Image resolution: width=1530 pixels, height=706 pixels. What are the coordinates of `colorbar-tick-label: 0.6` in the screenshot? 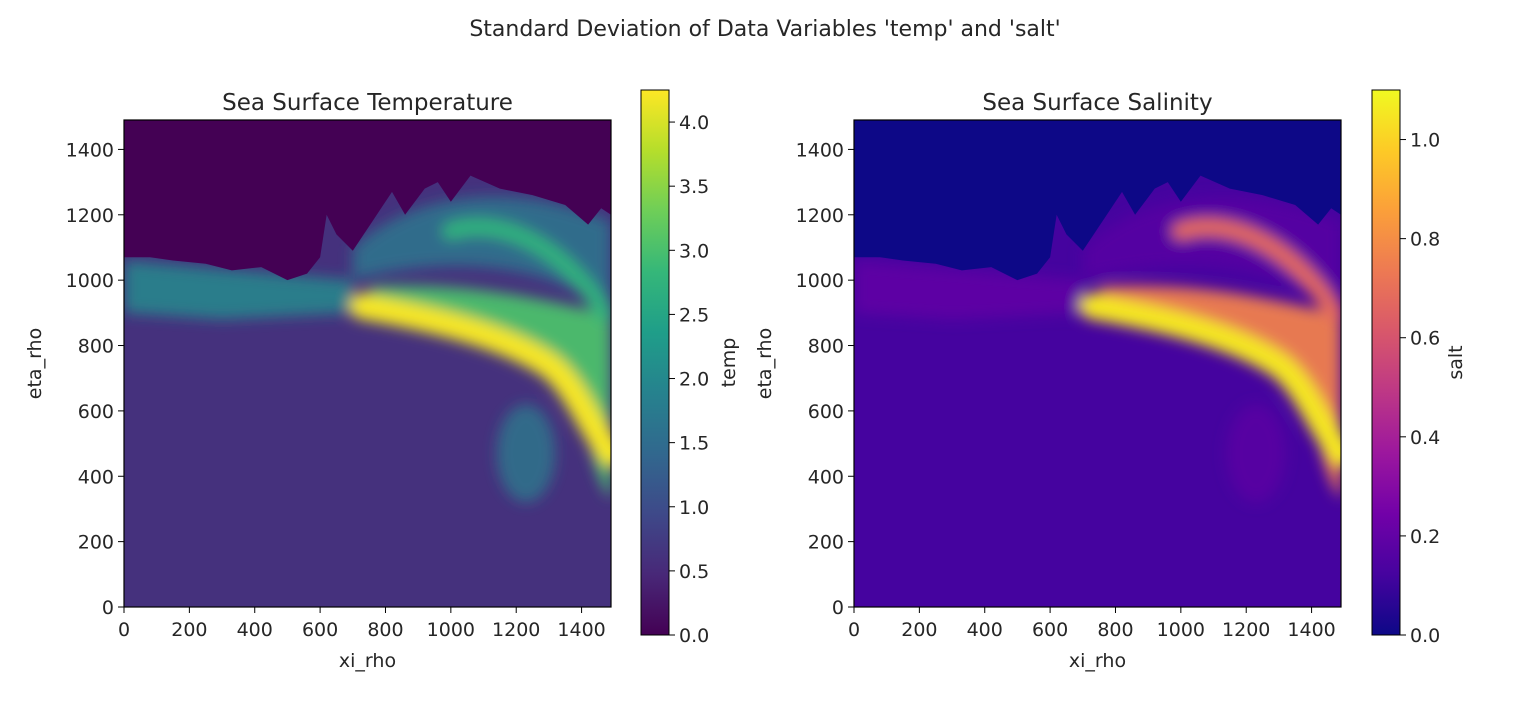 It's located at (1425, 339).